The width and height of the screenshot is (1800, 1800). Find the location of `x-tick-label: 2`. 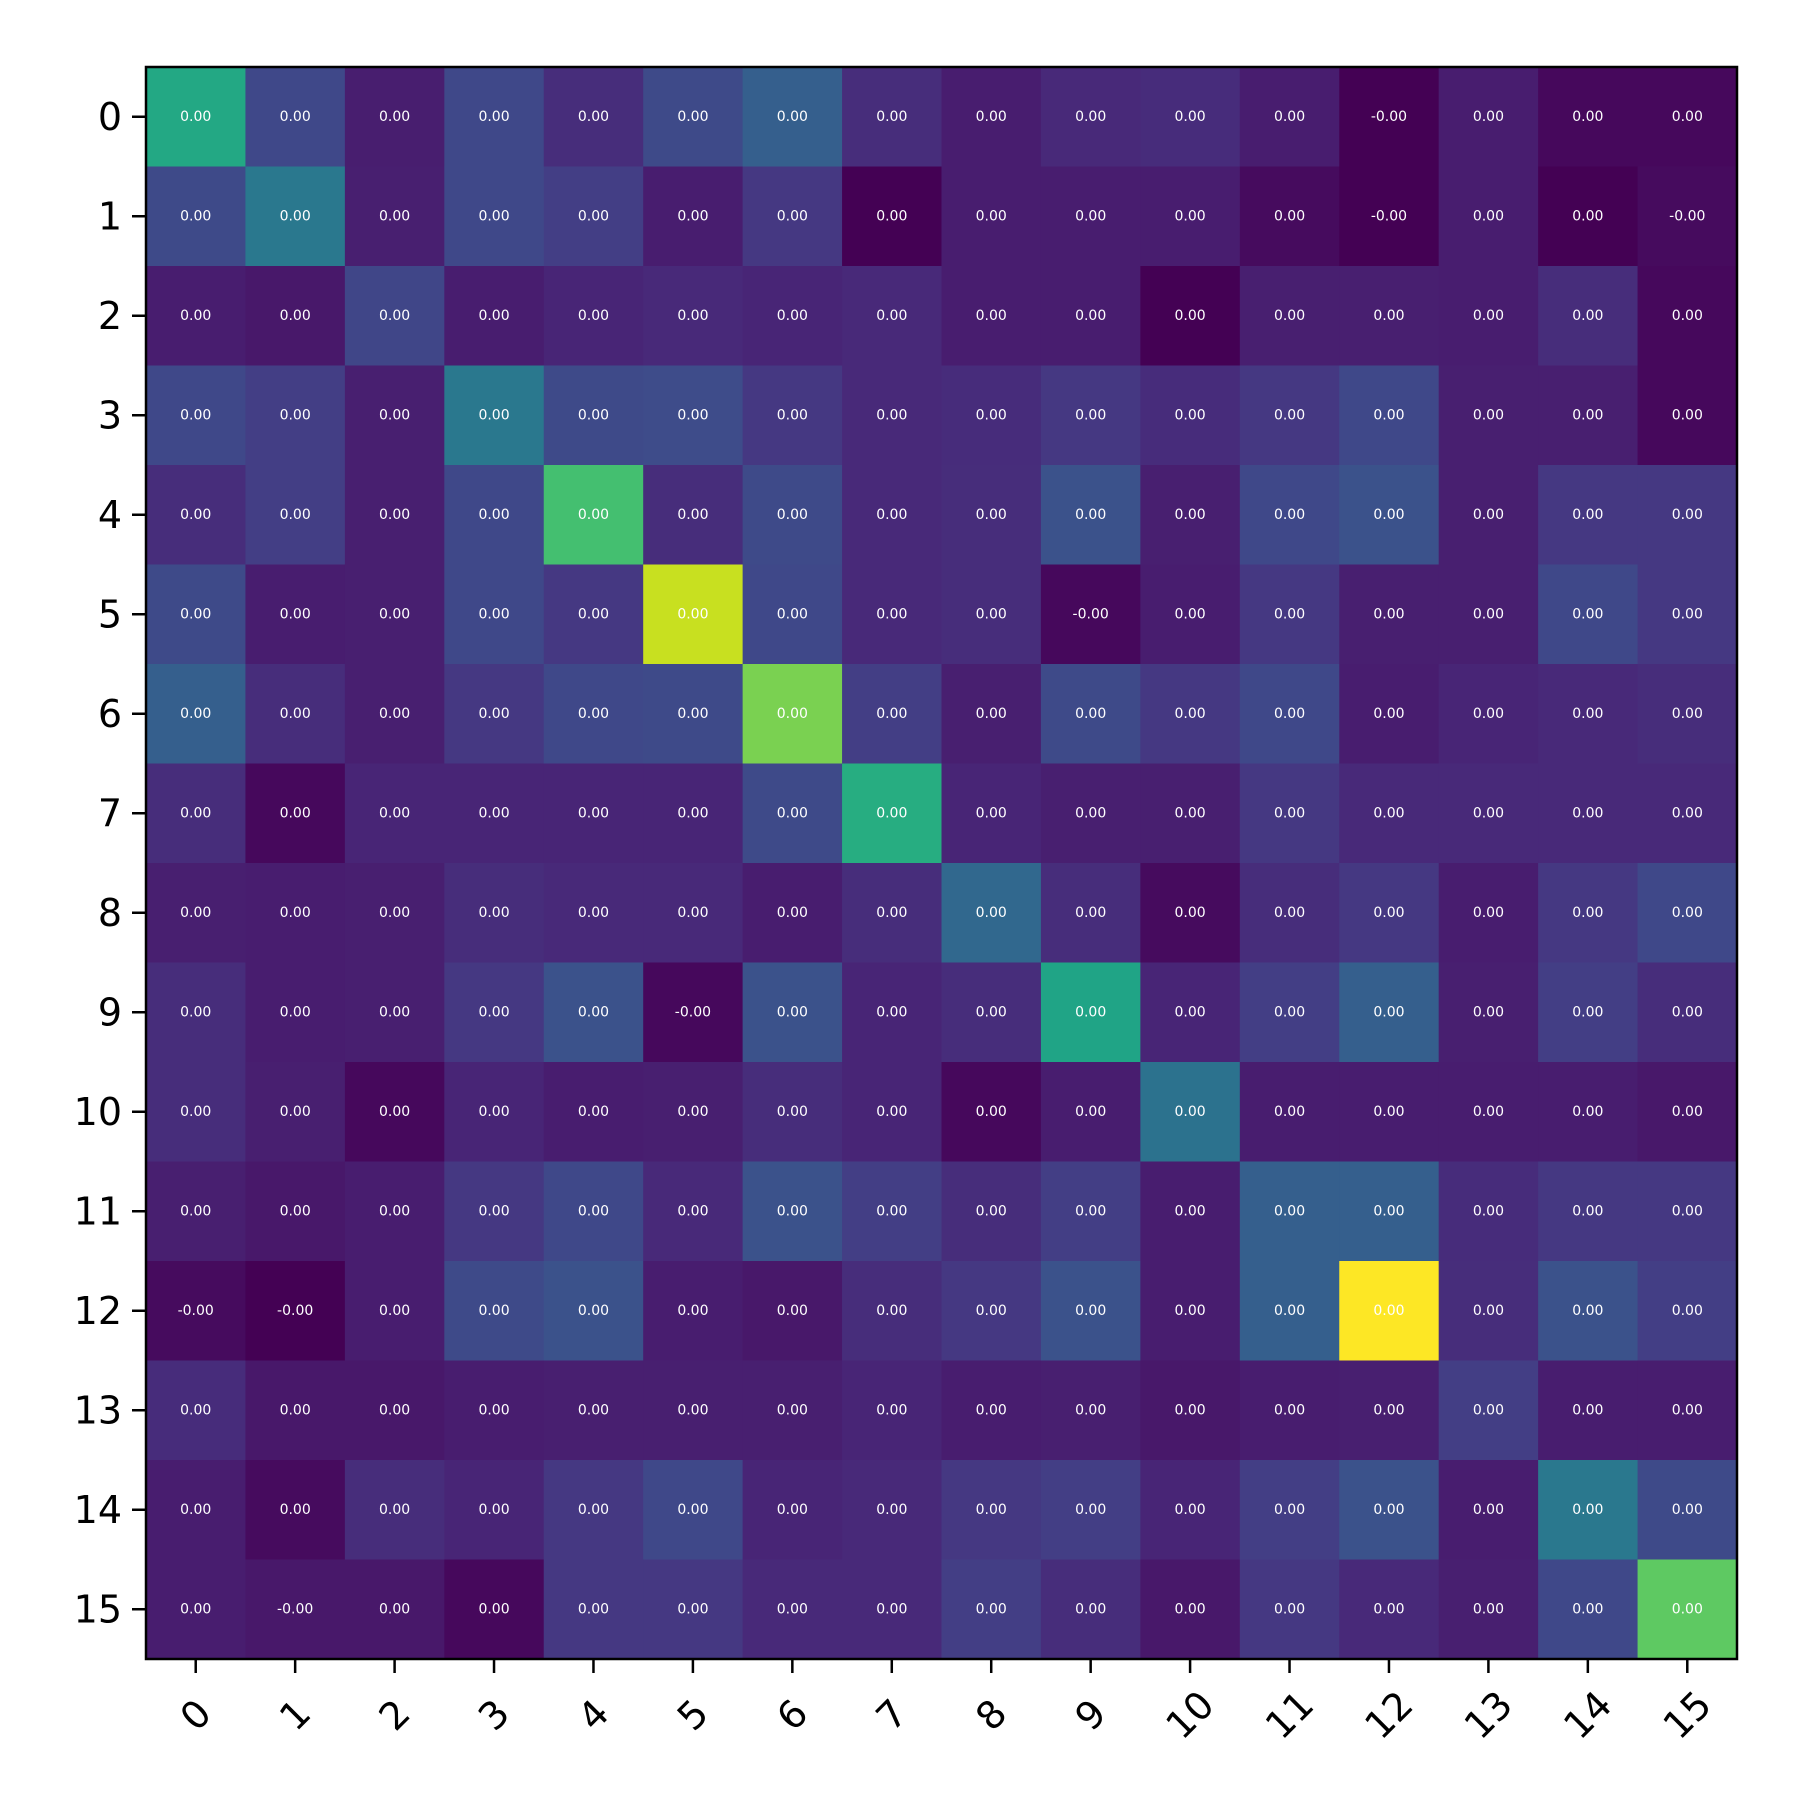

x-tick-label: 2 is located at coordinates (394, 1715).